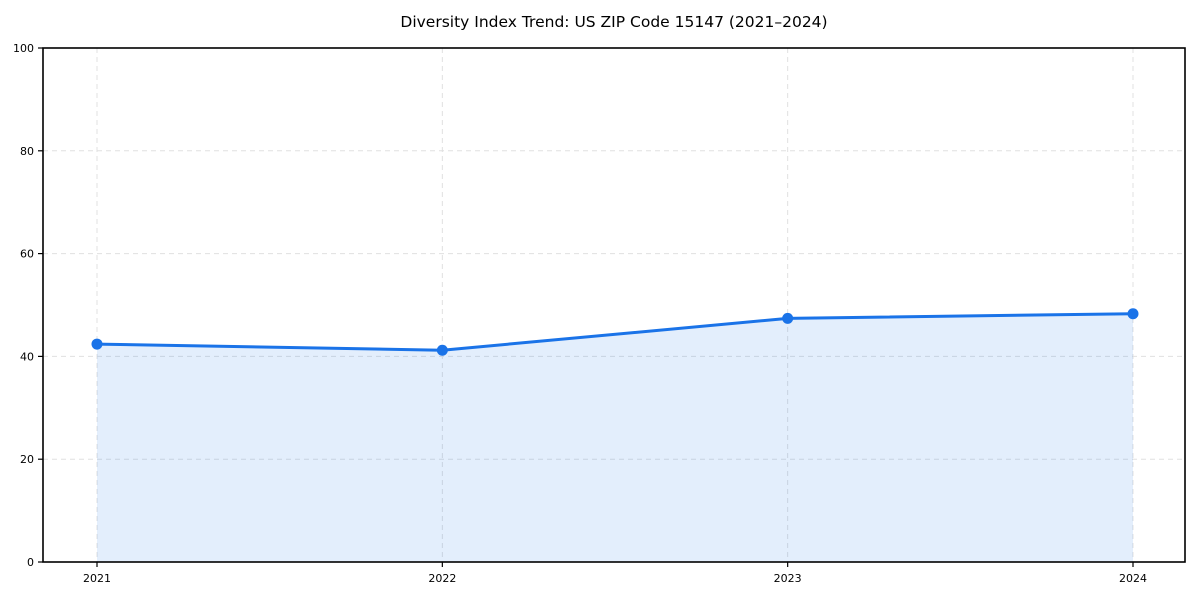 The height and width of the screenshot is (600, 1200). Describe the element at coordinates (97, 578) in the screenshot. I see `x-tick-label: 2021` at that location.